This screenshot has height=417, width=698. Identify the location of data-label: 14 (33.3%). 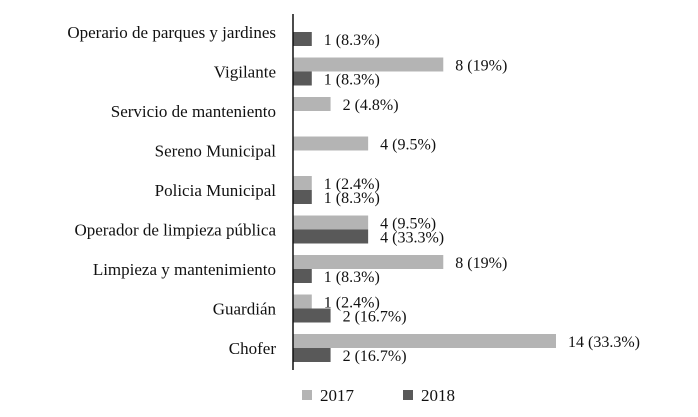
(604, 342).